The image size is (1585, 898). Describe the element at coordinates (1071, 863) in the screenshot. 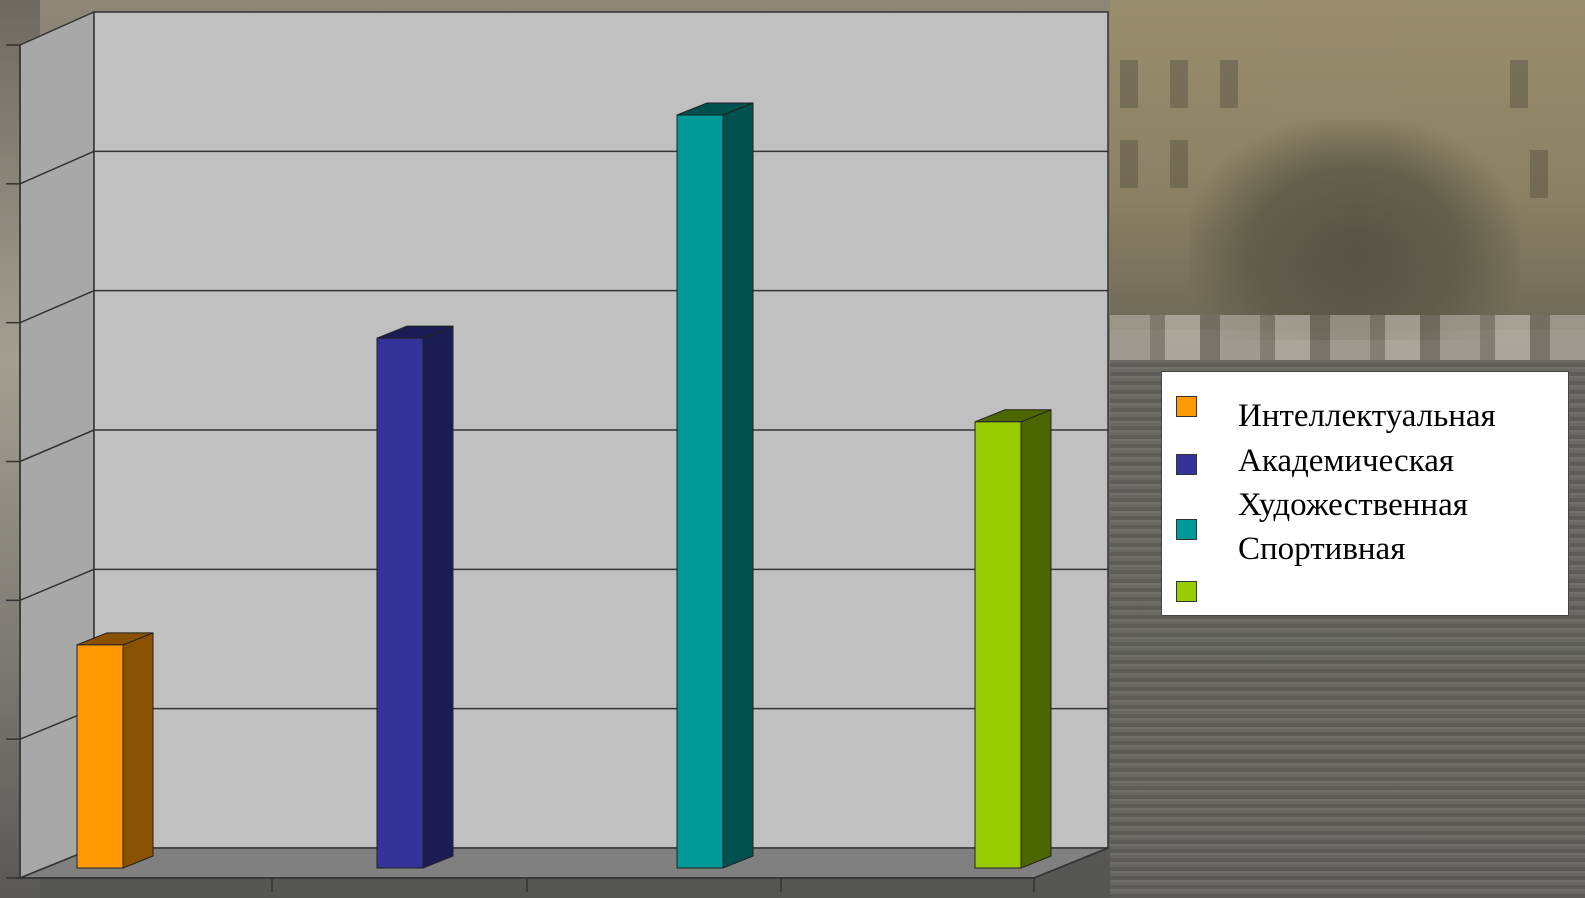

I see `x-axis-depth` at that location.